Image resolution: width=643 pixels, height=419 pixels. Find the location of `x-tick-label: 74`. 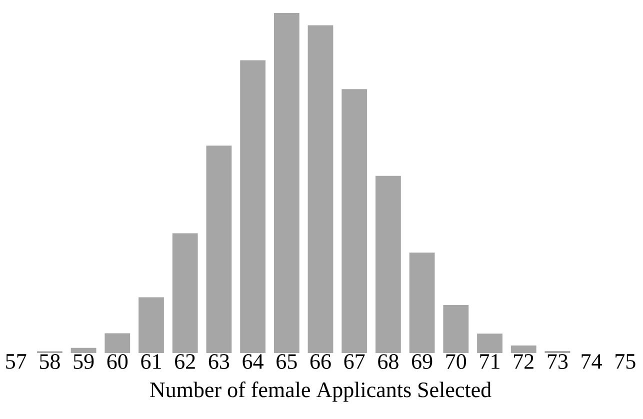

x-tick-label: 74 is located at coordinates (592, 361).